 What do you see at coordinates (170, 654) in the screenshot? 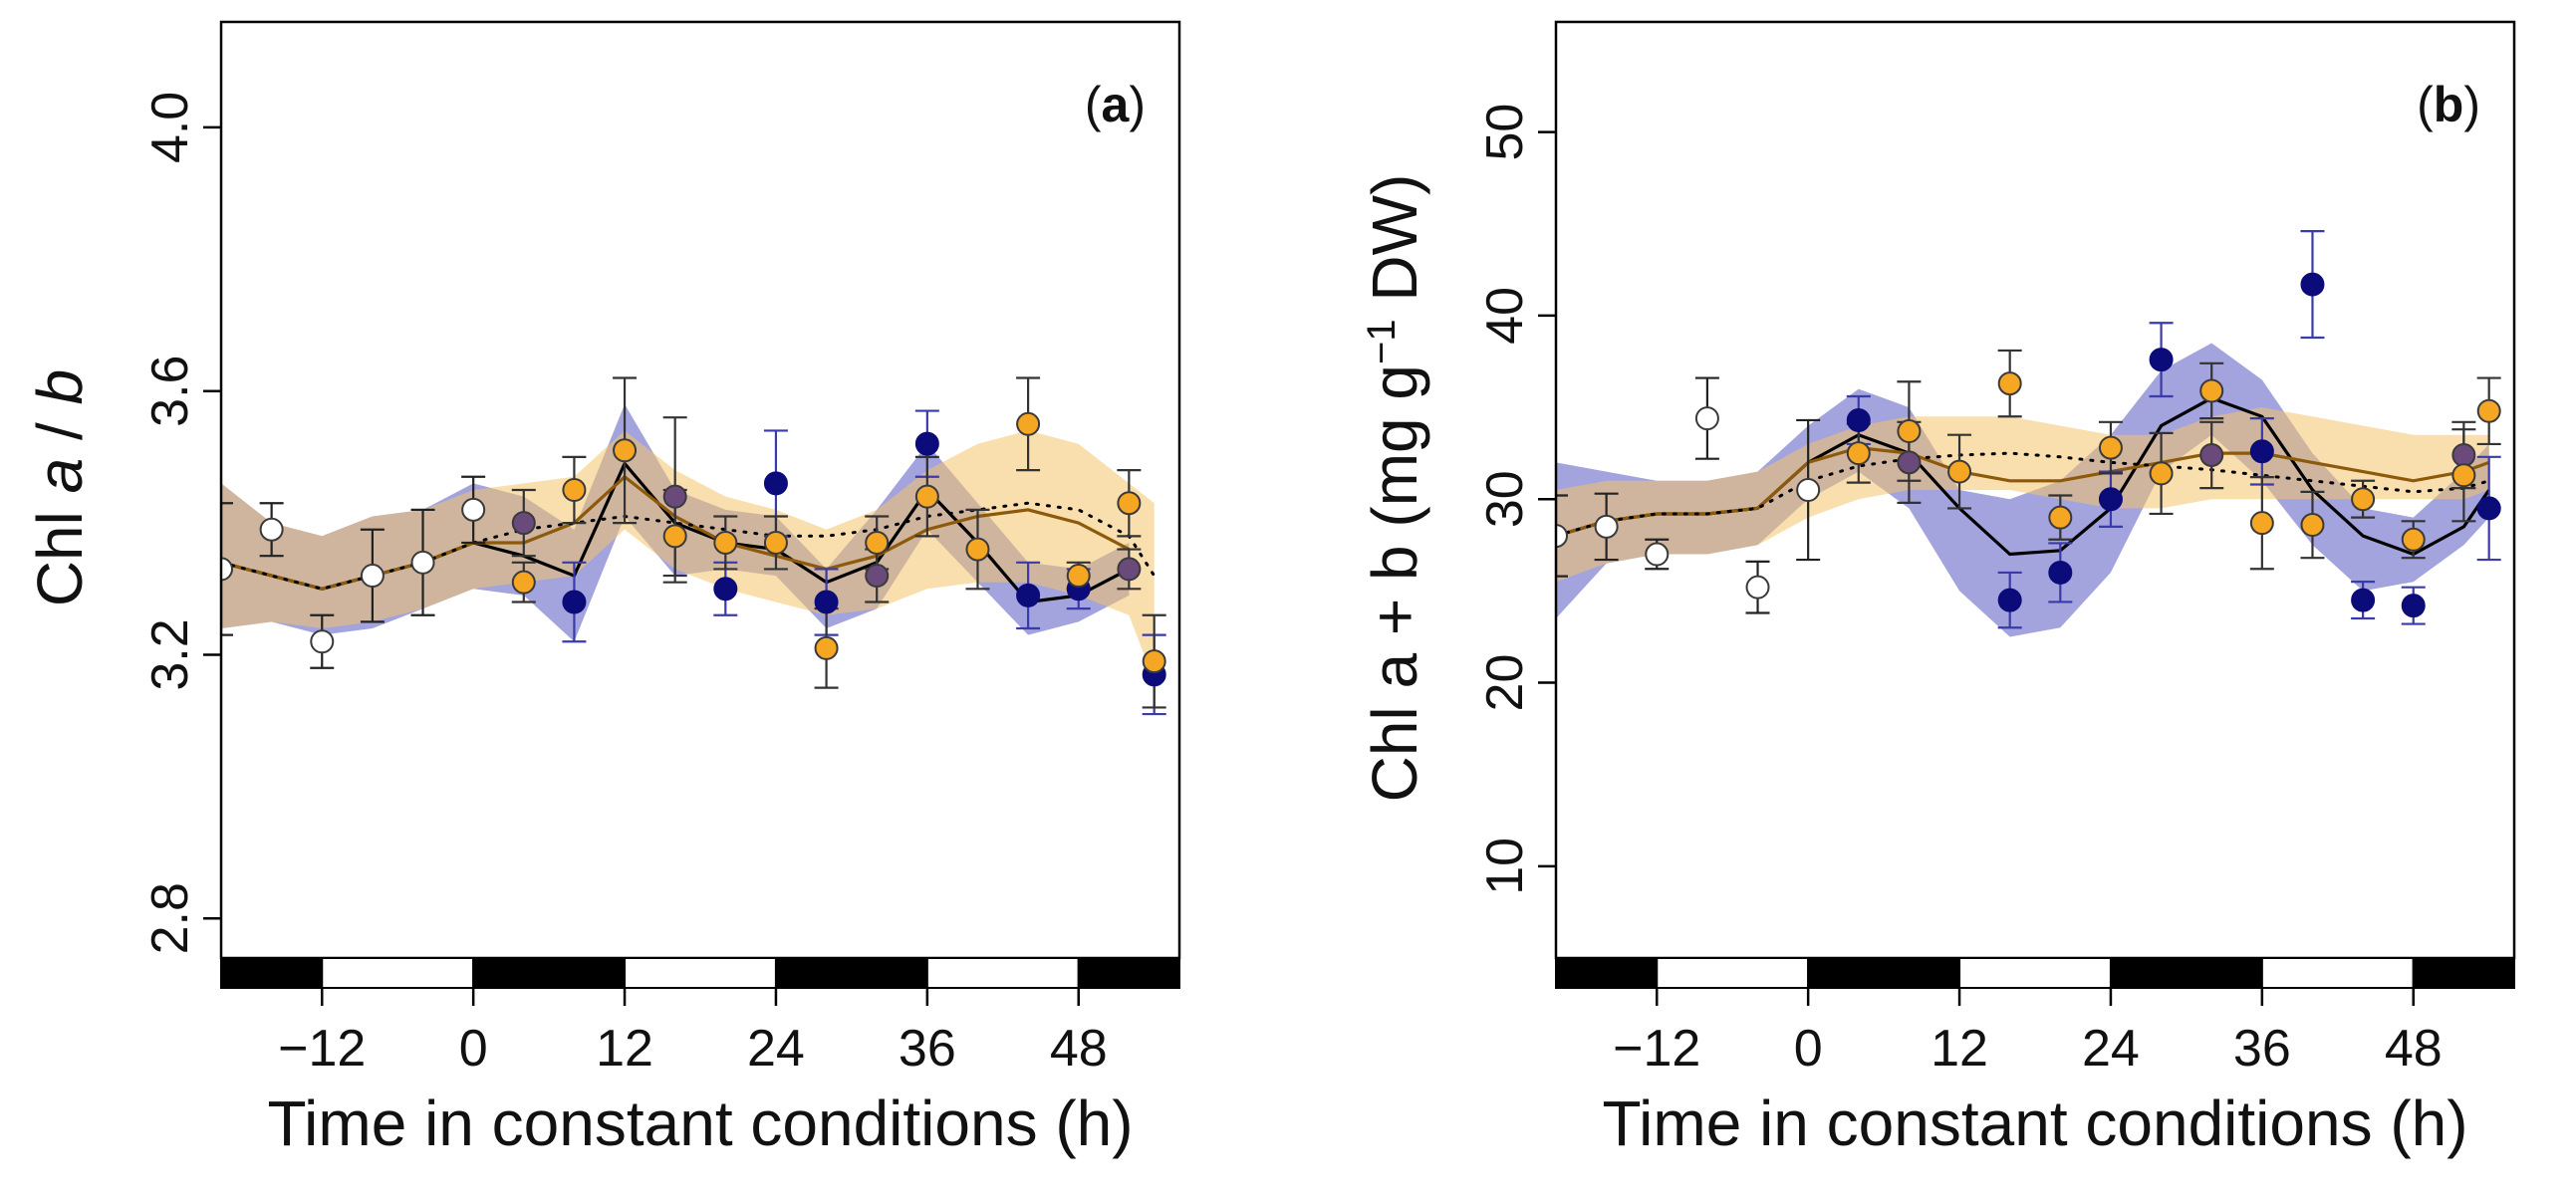
I see `panel-a-y-tick-label: 3.2` at bounding box center [170, 654].